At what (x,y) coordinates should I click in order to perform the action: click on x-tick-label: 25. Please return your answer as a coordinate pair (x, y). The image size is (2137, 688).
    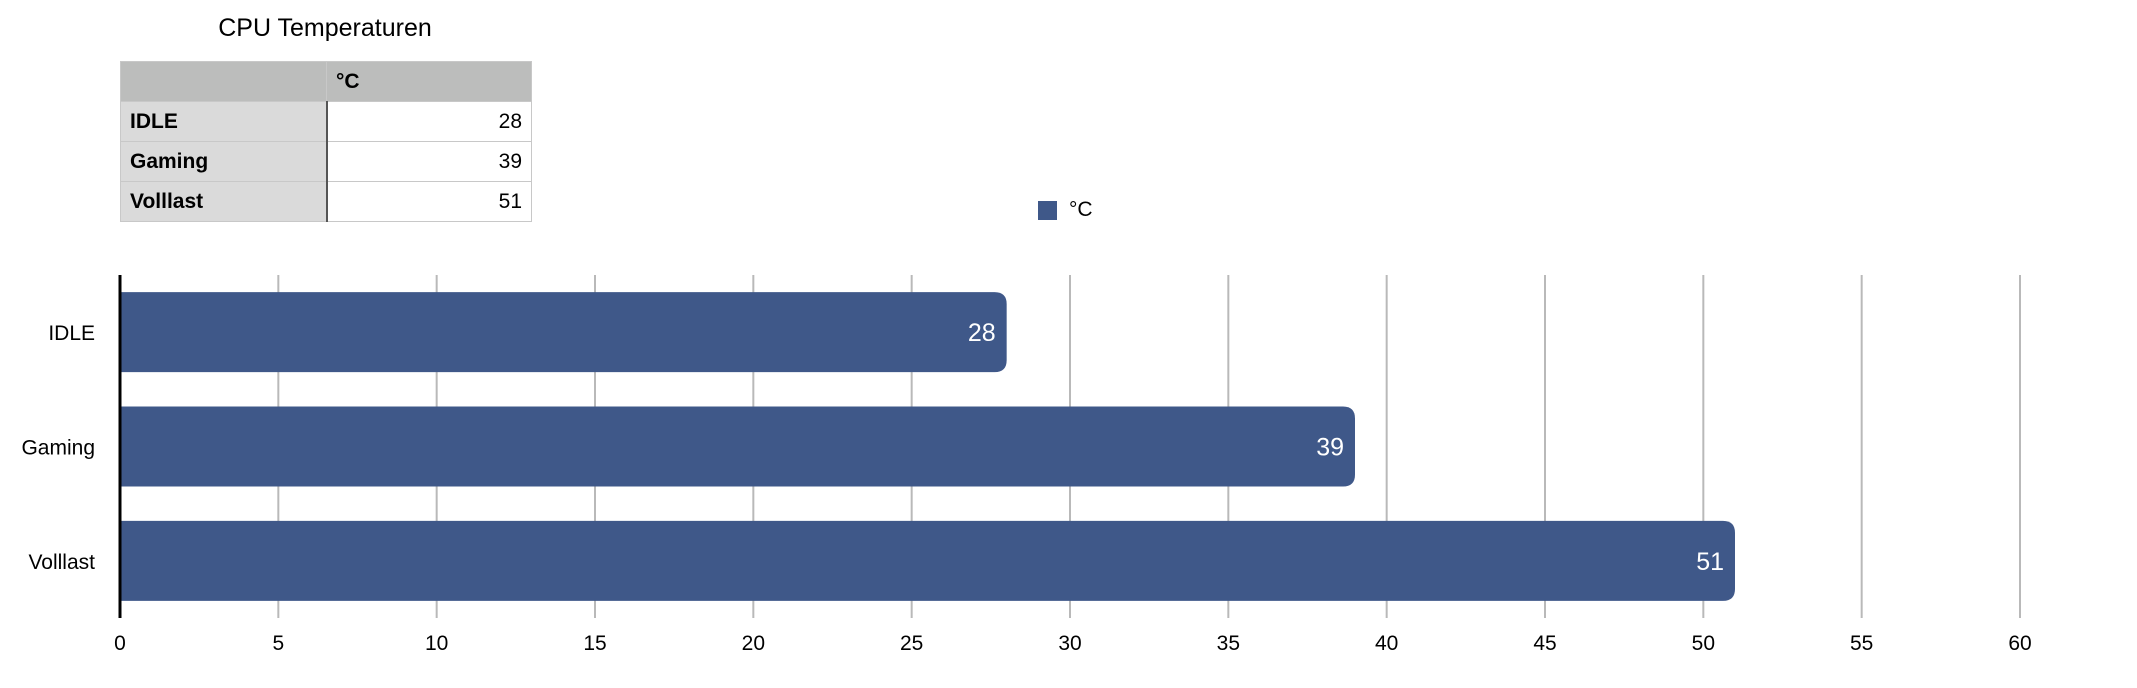
    Looking at the image, I should click on (911, 643).